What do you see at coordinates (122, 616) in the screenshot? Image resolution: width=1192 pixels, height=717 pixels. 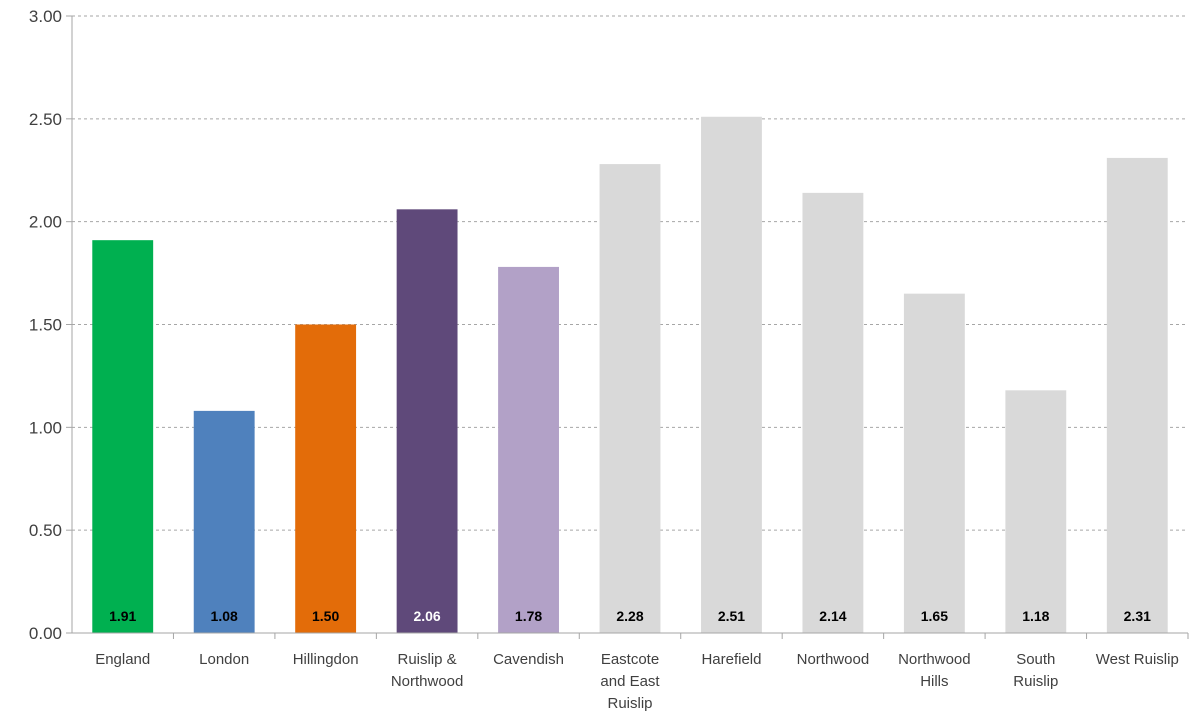 I see `data-label: 1.91` at bounding box center [122, 616].